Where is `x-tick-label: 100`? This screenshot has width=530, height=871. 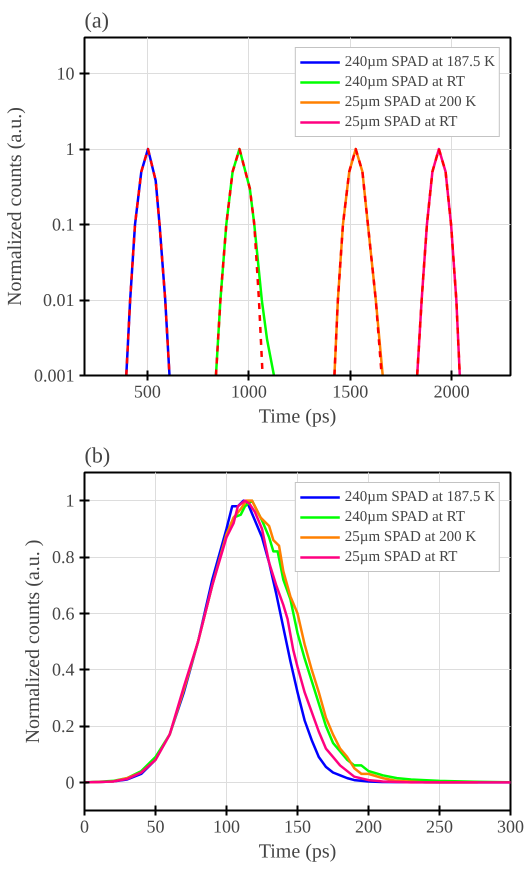 x-tick-label: 100 is located at coordinates (226, 826).